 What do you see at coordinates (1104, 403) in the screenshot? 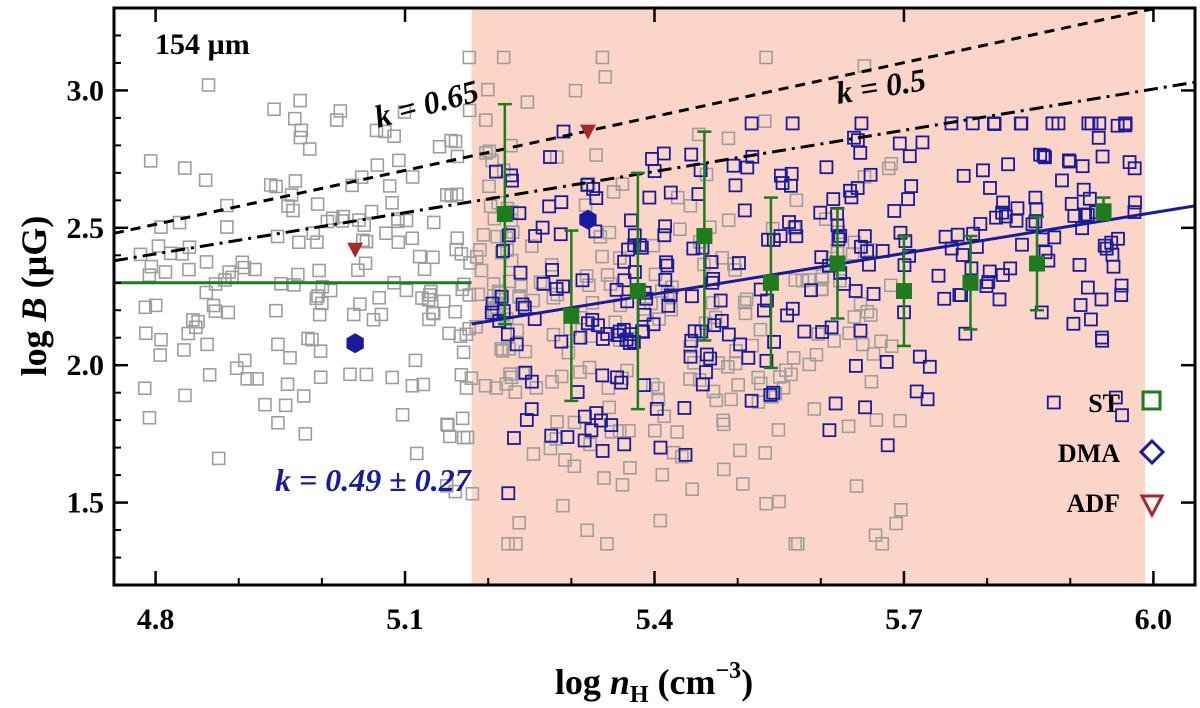
I see `legend-label-st: ST` at bounding box center [1104, 403].